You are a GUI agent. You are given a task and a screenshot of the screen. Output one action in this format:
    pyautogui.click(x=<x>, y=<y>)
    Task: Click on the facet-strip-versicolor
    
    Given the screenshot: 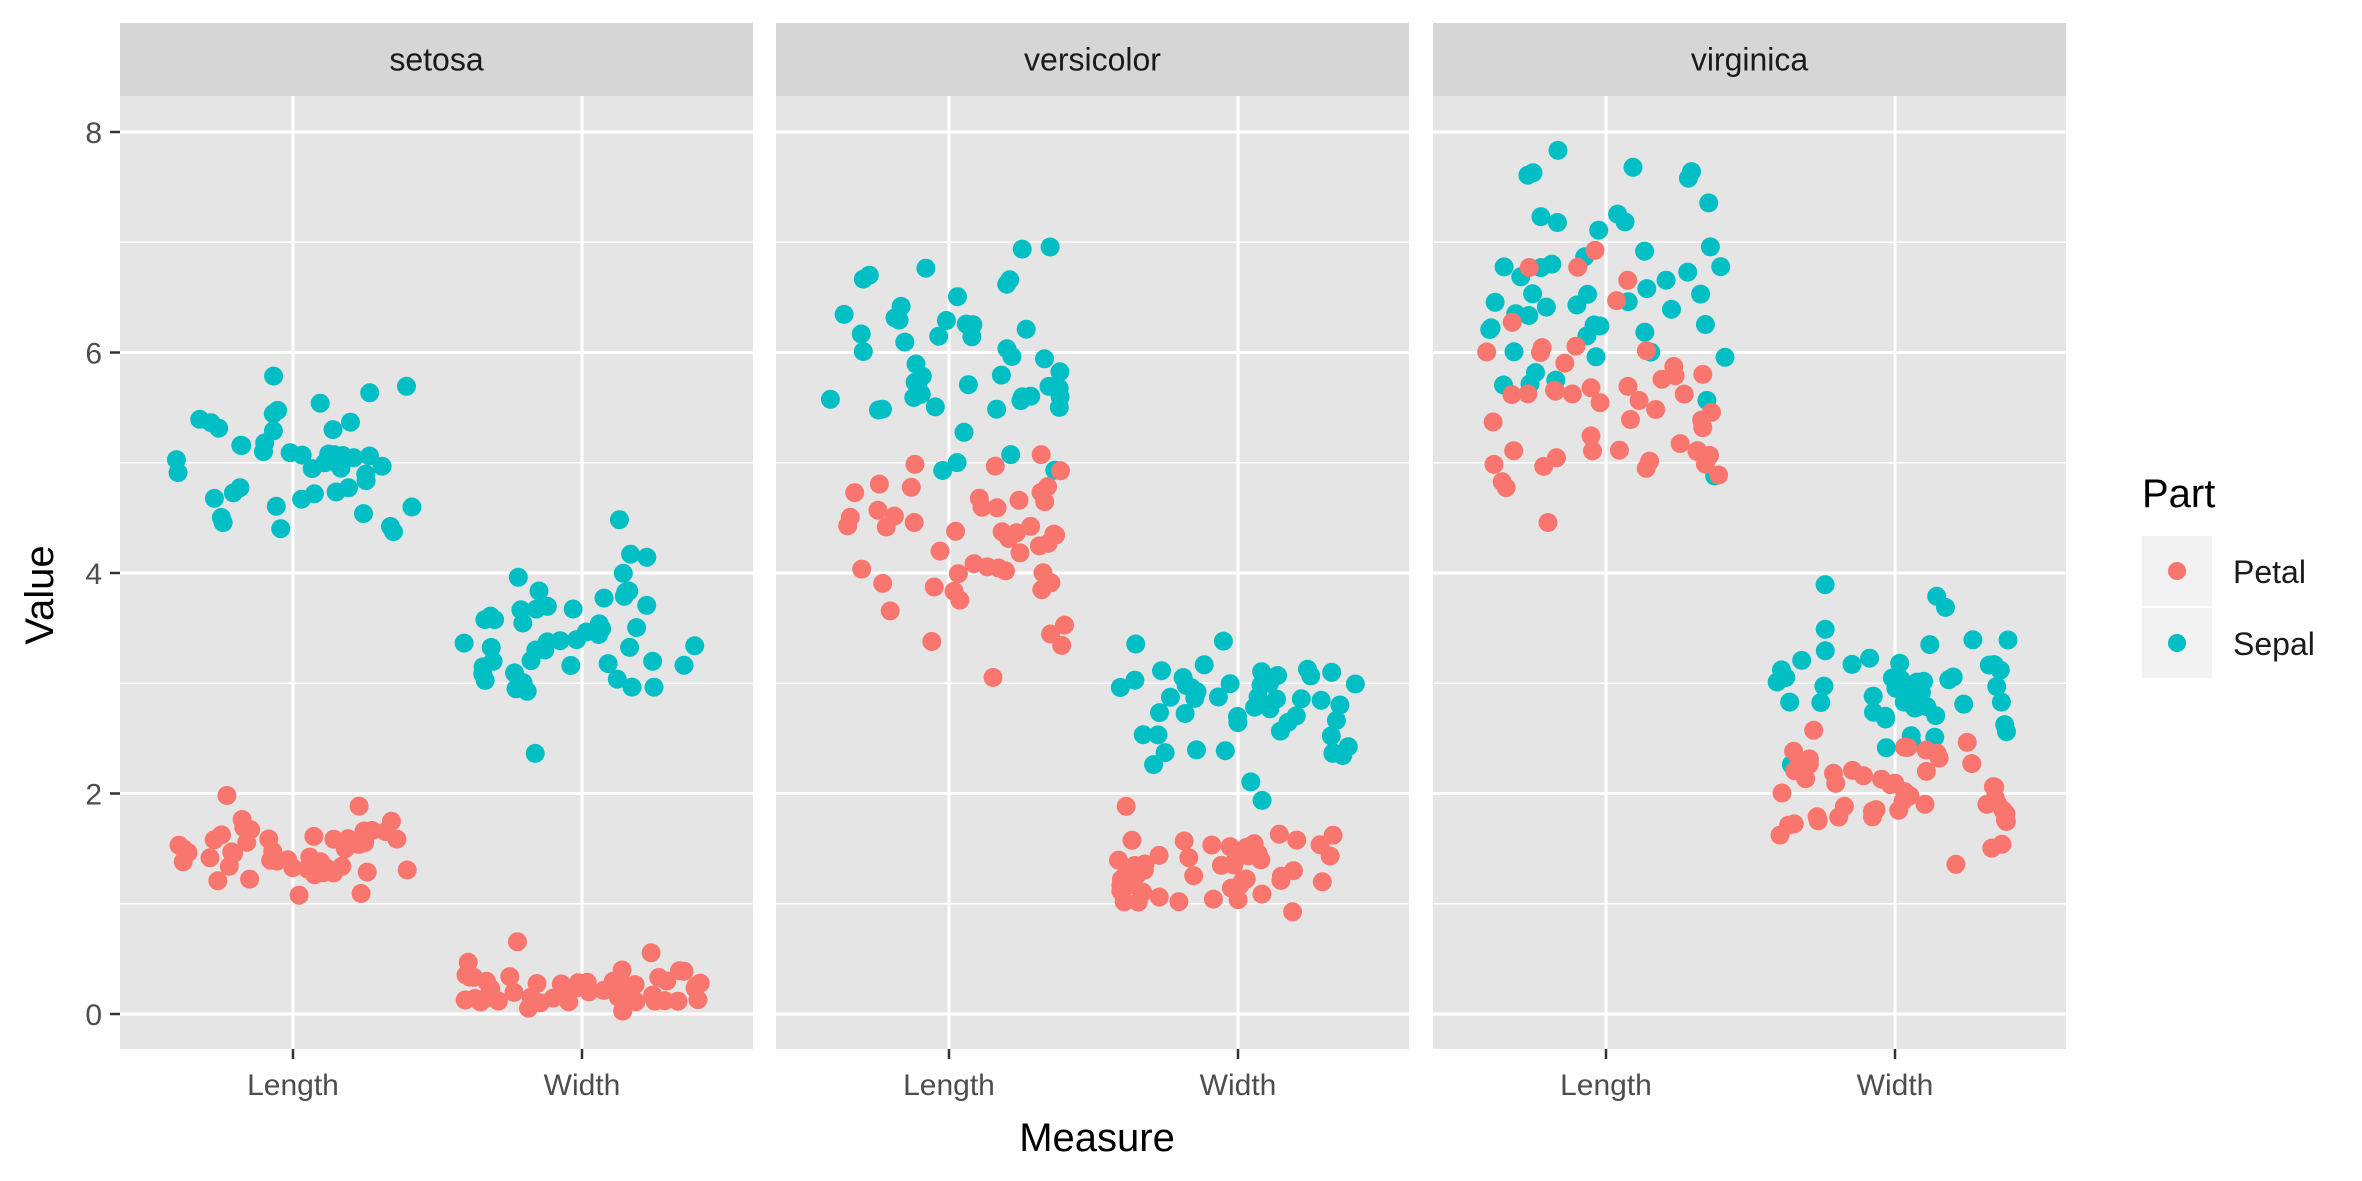 What is the action you would take?
    pyautogui.click(x=1092, y=59)
    